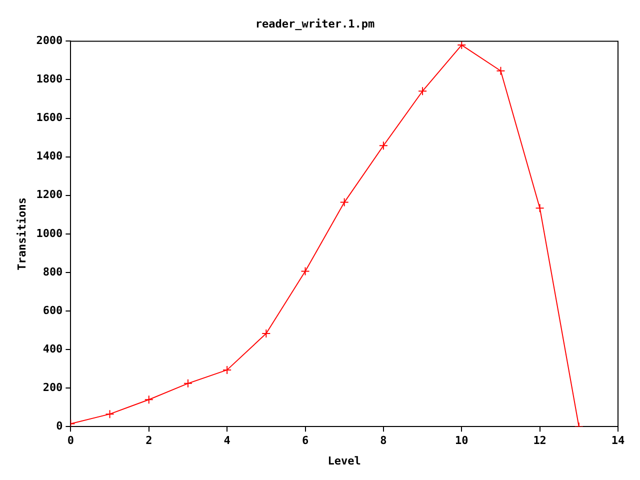 The image size is (640, 480). Describe the element at coordinates (344, 461) in the screenshot. I see `x-axis-title: Level` at that location.